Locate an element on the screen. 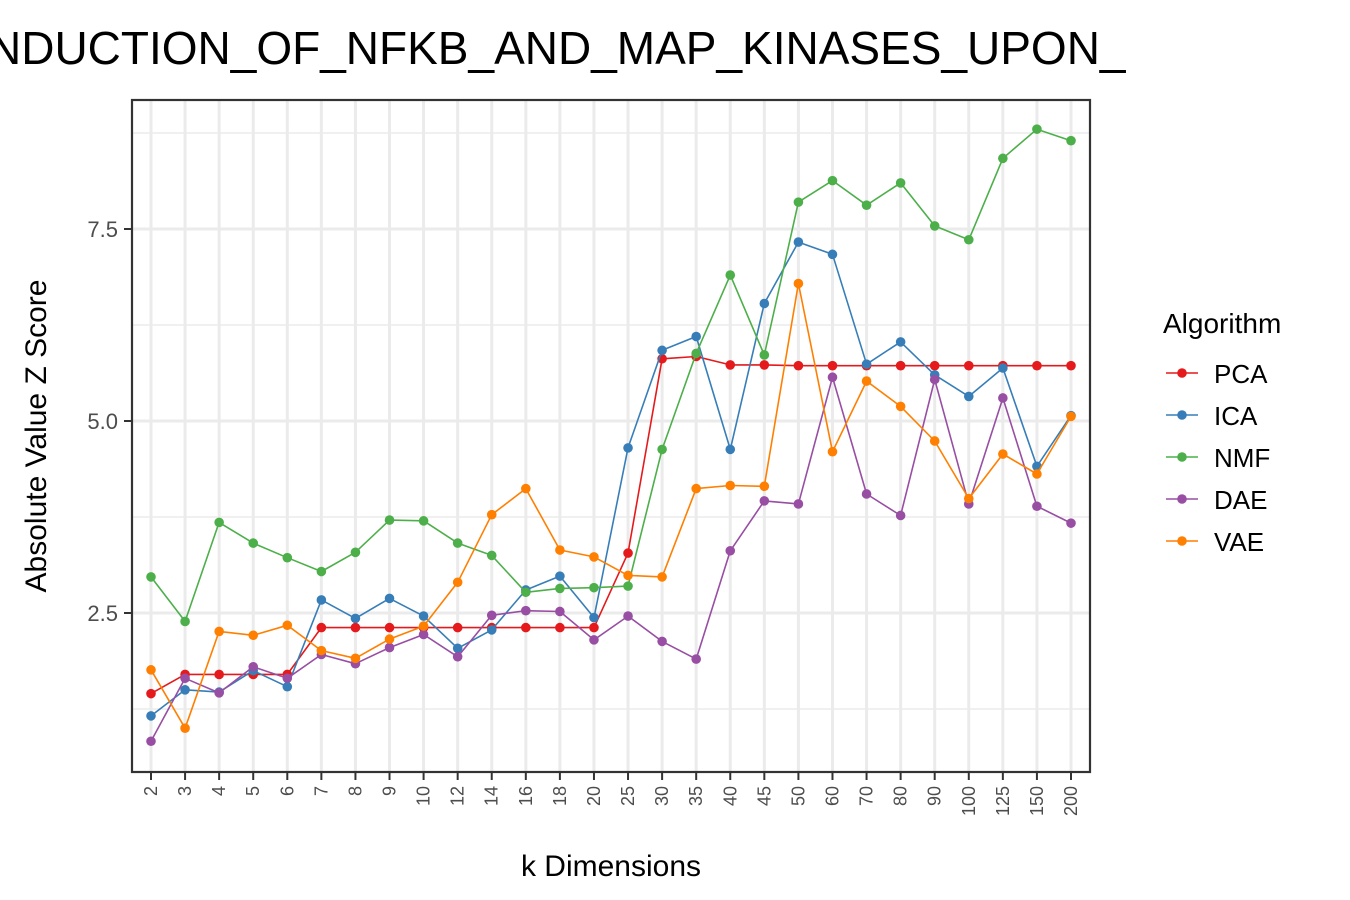  x-tick-label: 6 is located at coordinates (287, 791).